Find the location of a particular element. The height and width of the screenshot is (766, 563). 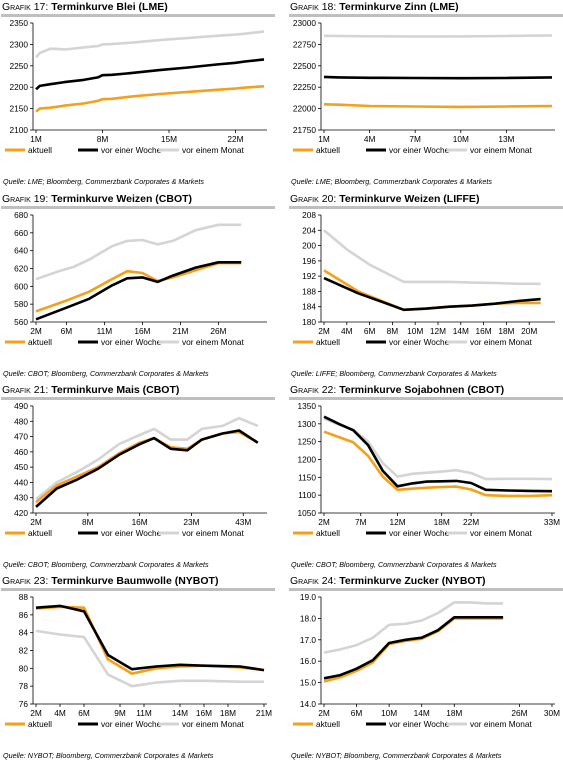

y-tick-label: 1150 is located at coordinates (307, 477).